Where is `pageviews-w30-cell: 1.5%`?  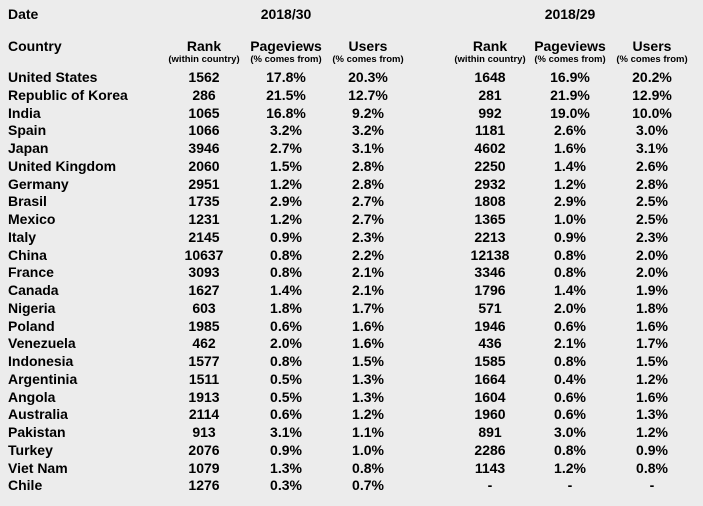 pageviews-w30-cell: 1.5% is located at coordinates (286, 165).